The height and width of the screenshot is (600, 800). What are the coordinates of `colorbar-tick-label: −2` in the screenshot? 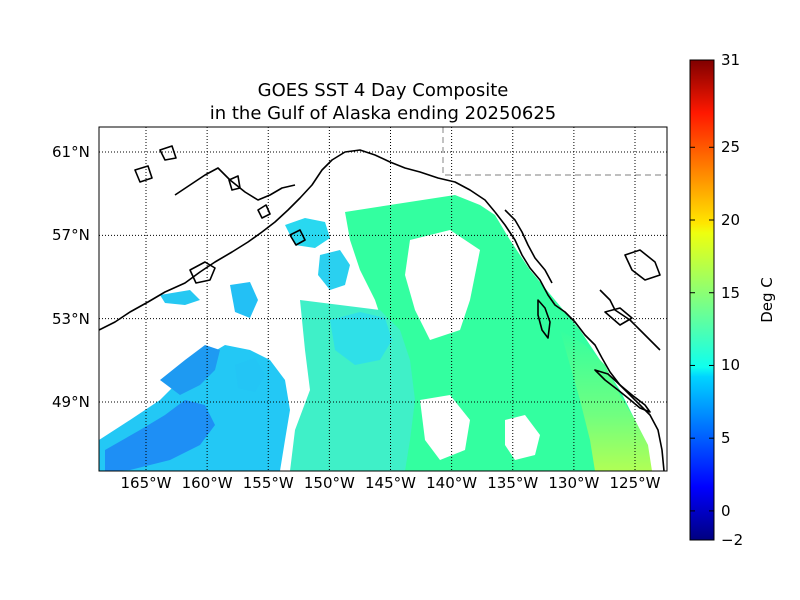 It's located at (732, 540).